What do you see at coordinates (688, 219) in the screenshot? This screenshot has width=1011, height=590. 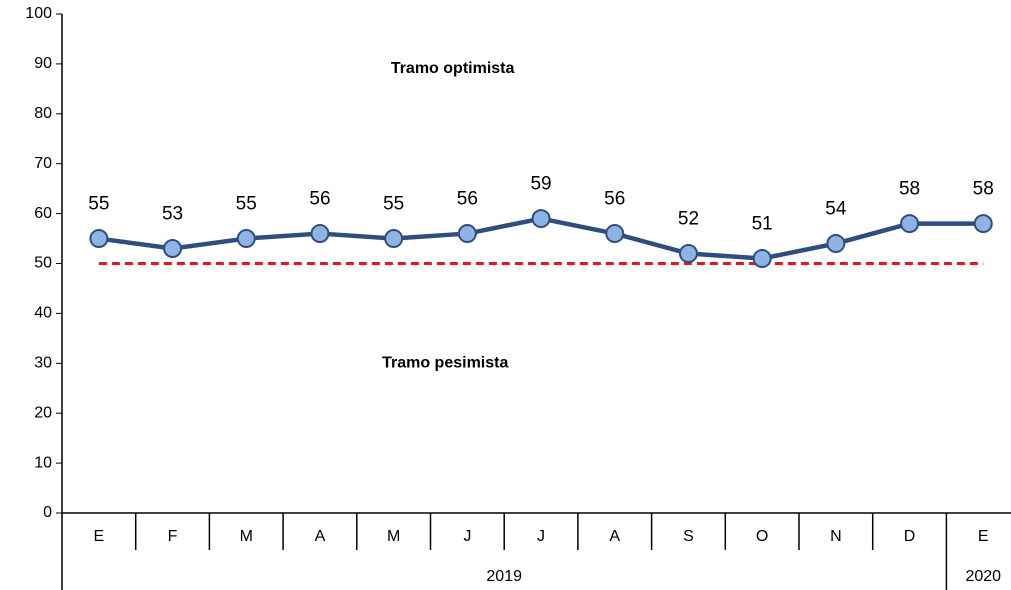 I see `data-label: 52` at bounding box center [688, 219].